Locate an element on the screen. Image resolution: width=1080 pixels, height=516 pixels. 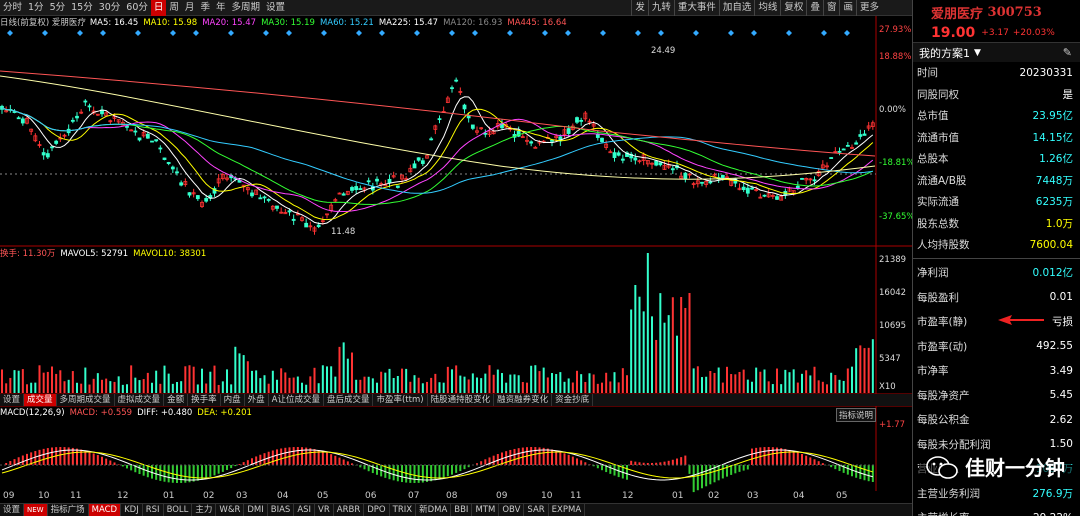
bottom-tab-15: TRIX is located at coordinates (403, 510).